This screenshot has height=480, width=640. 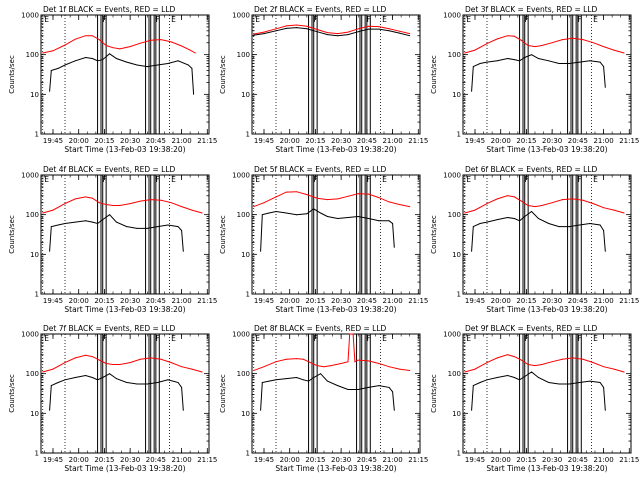 What do you see at coordinates (367, 301) in the screenshot?
I see `x-tick-label: 20:45` at bounding box center [367, 301].